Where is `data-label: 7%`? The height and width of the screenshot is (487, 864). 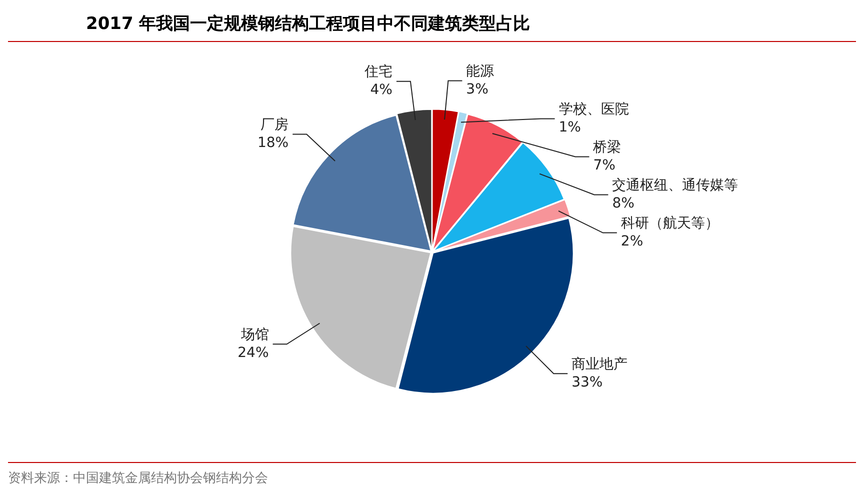
data-label: 7% is located at coordinates (604, 165).